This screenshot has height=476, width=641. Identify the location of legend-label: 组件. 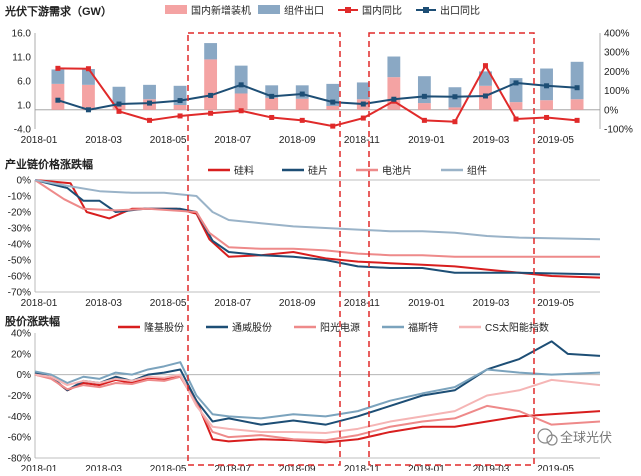
(477, 170).